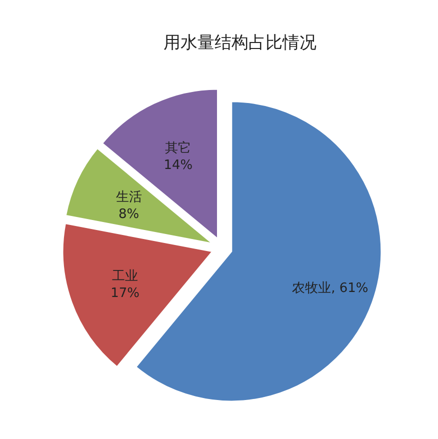 The height and width of the screenshot is (439, 438). What do you see at coordinates (330, 288) in the screenshot?
I see `slice-label: 农牧业, 61%` at bounding box center [330, 288].